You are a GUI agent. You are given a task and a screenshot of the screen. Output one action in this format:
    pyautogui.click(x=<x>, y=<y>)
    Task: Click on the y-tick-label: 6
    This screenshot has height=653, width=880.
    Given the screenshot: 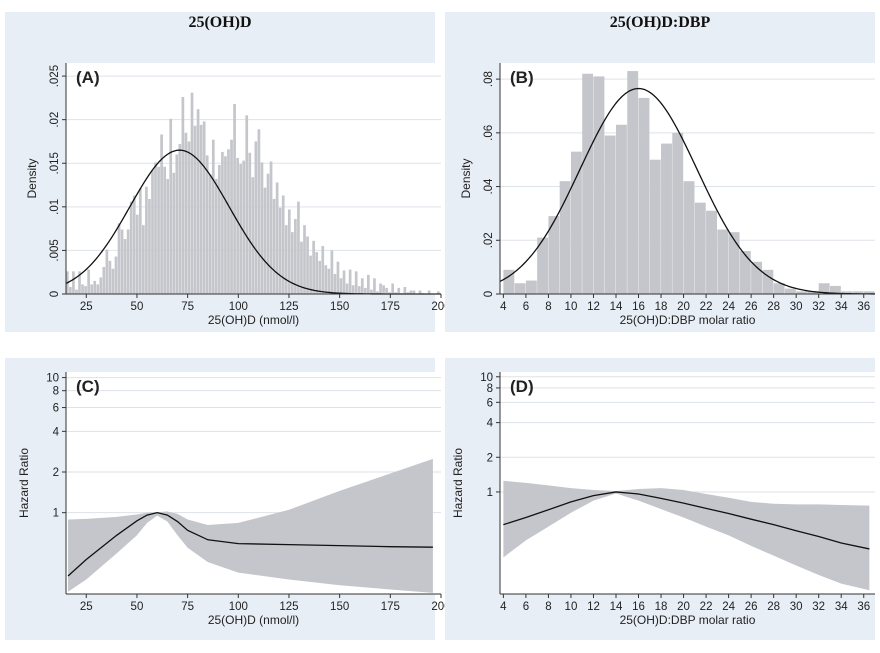 What is the action you would take?
    pyautogui.click(x=56, y=409)
    